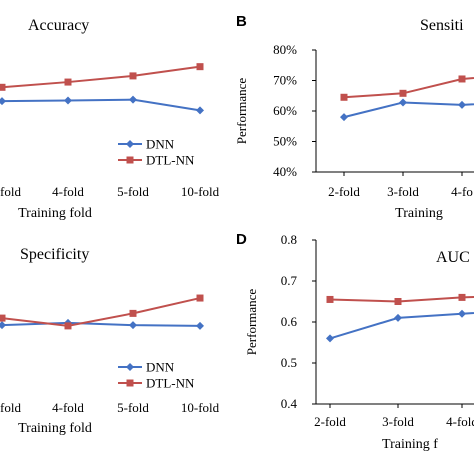 This screenshot has width=474, height=474. What do you see at coordinates (442, 25) in the screenshot?
I see `chart-title: Sensiti` at bounding box center [442, 25].